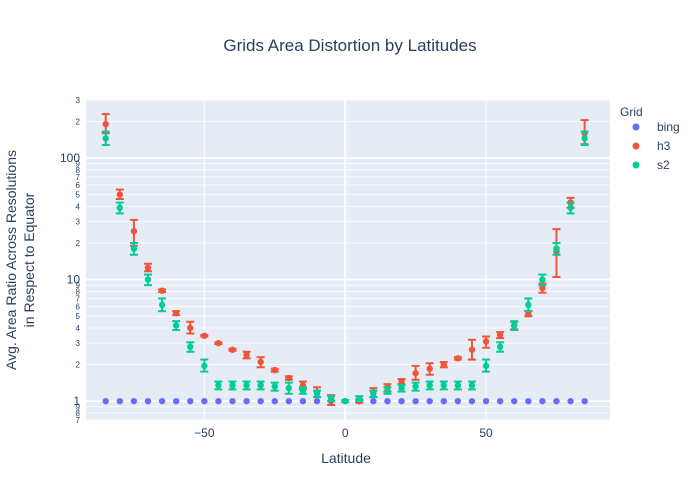 The image size is (700, 500). I want to click on legend-marker-h3, so click(636, 146).